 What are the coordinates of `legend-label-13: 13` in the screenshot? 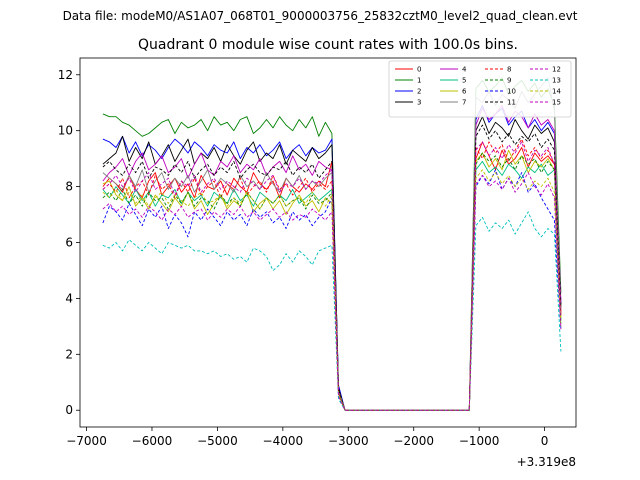 It's located at (556, 81).